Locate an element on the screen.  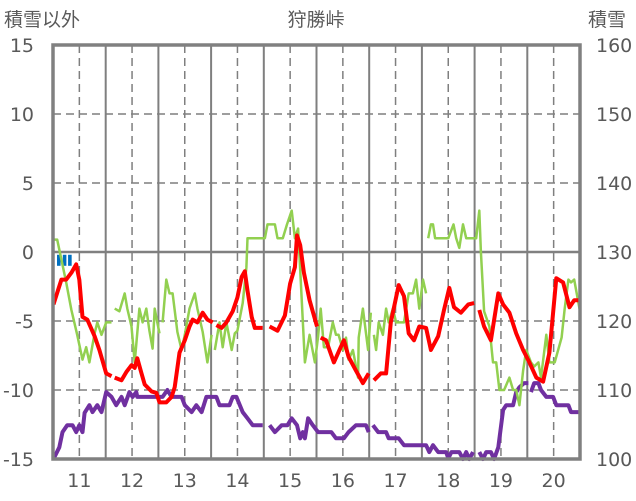
x-tick-label: 19 is located at coordinates (501, 481).